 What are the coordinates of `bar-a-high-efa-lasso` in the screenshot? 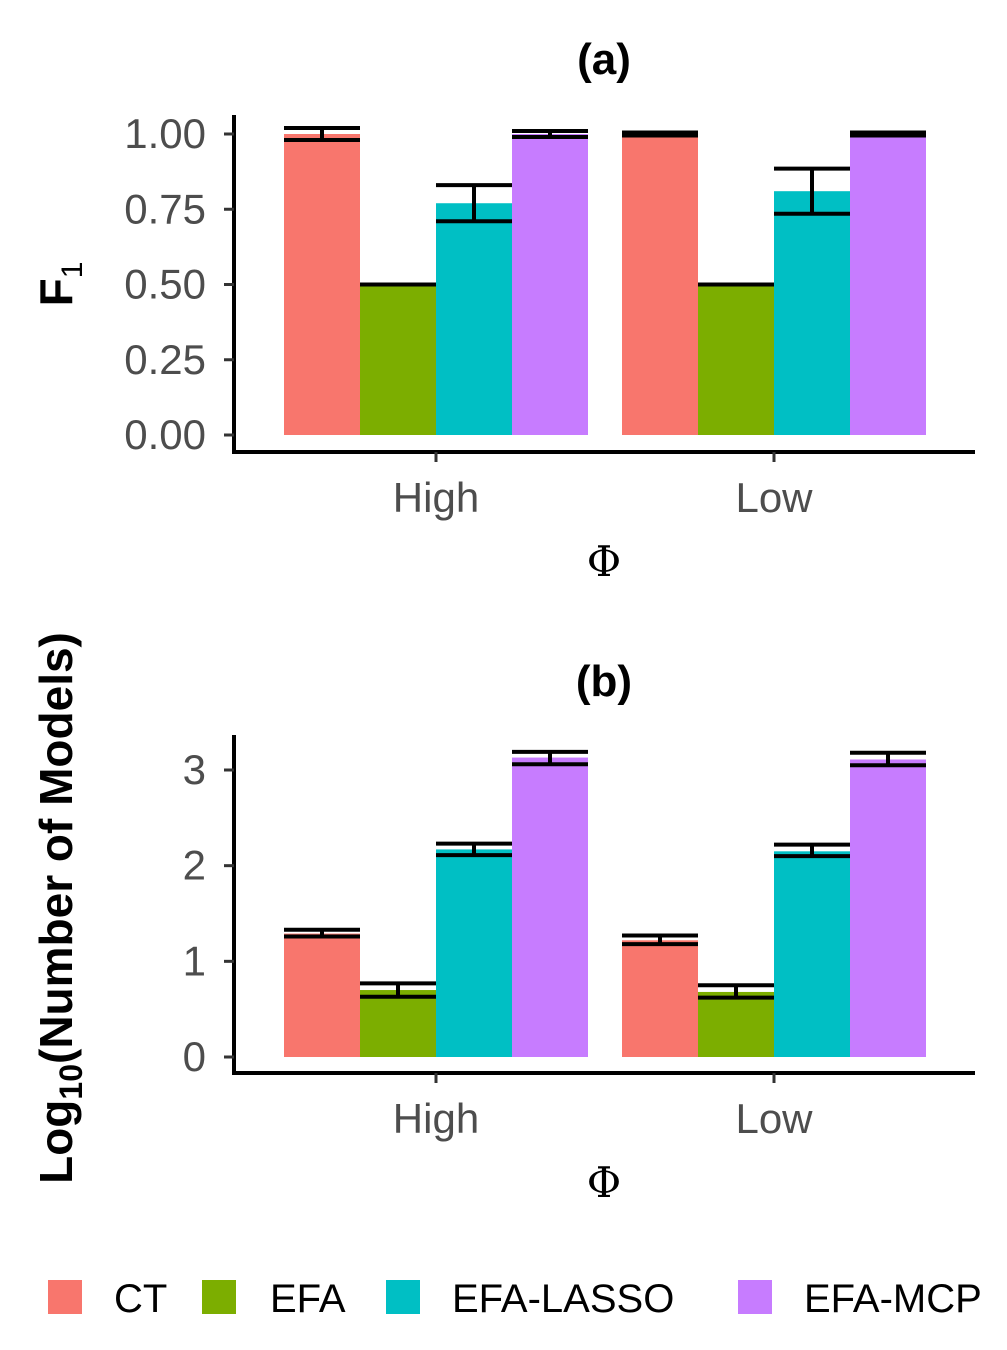 It's located at (474, 319).